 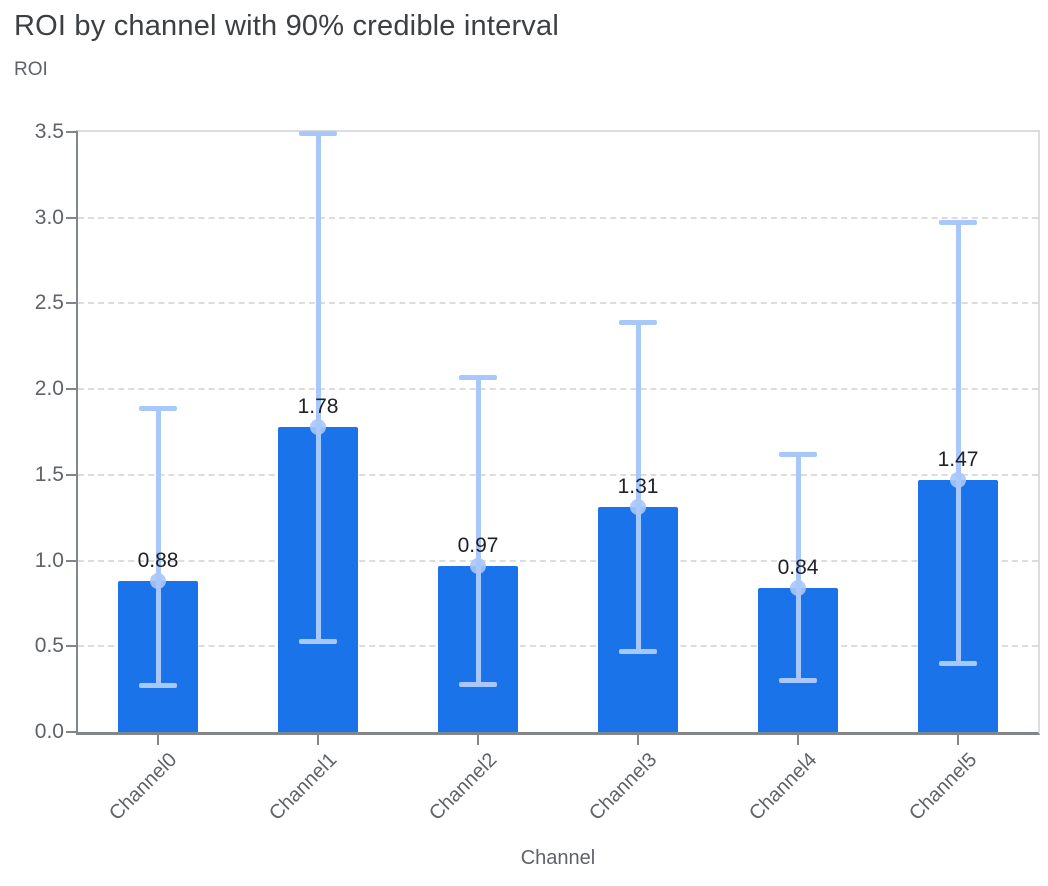 I want to click on x-axis-title: Channel, so click(x=558, y=858).